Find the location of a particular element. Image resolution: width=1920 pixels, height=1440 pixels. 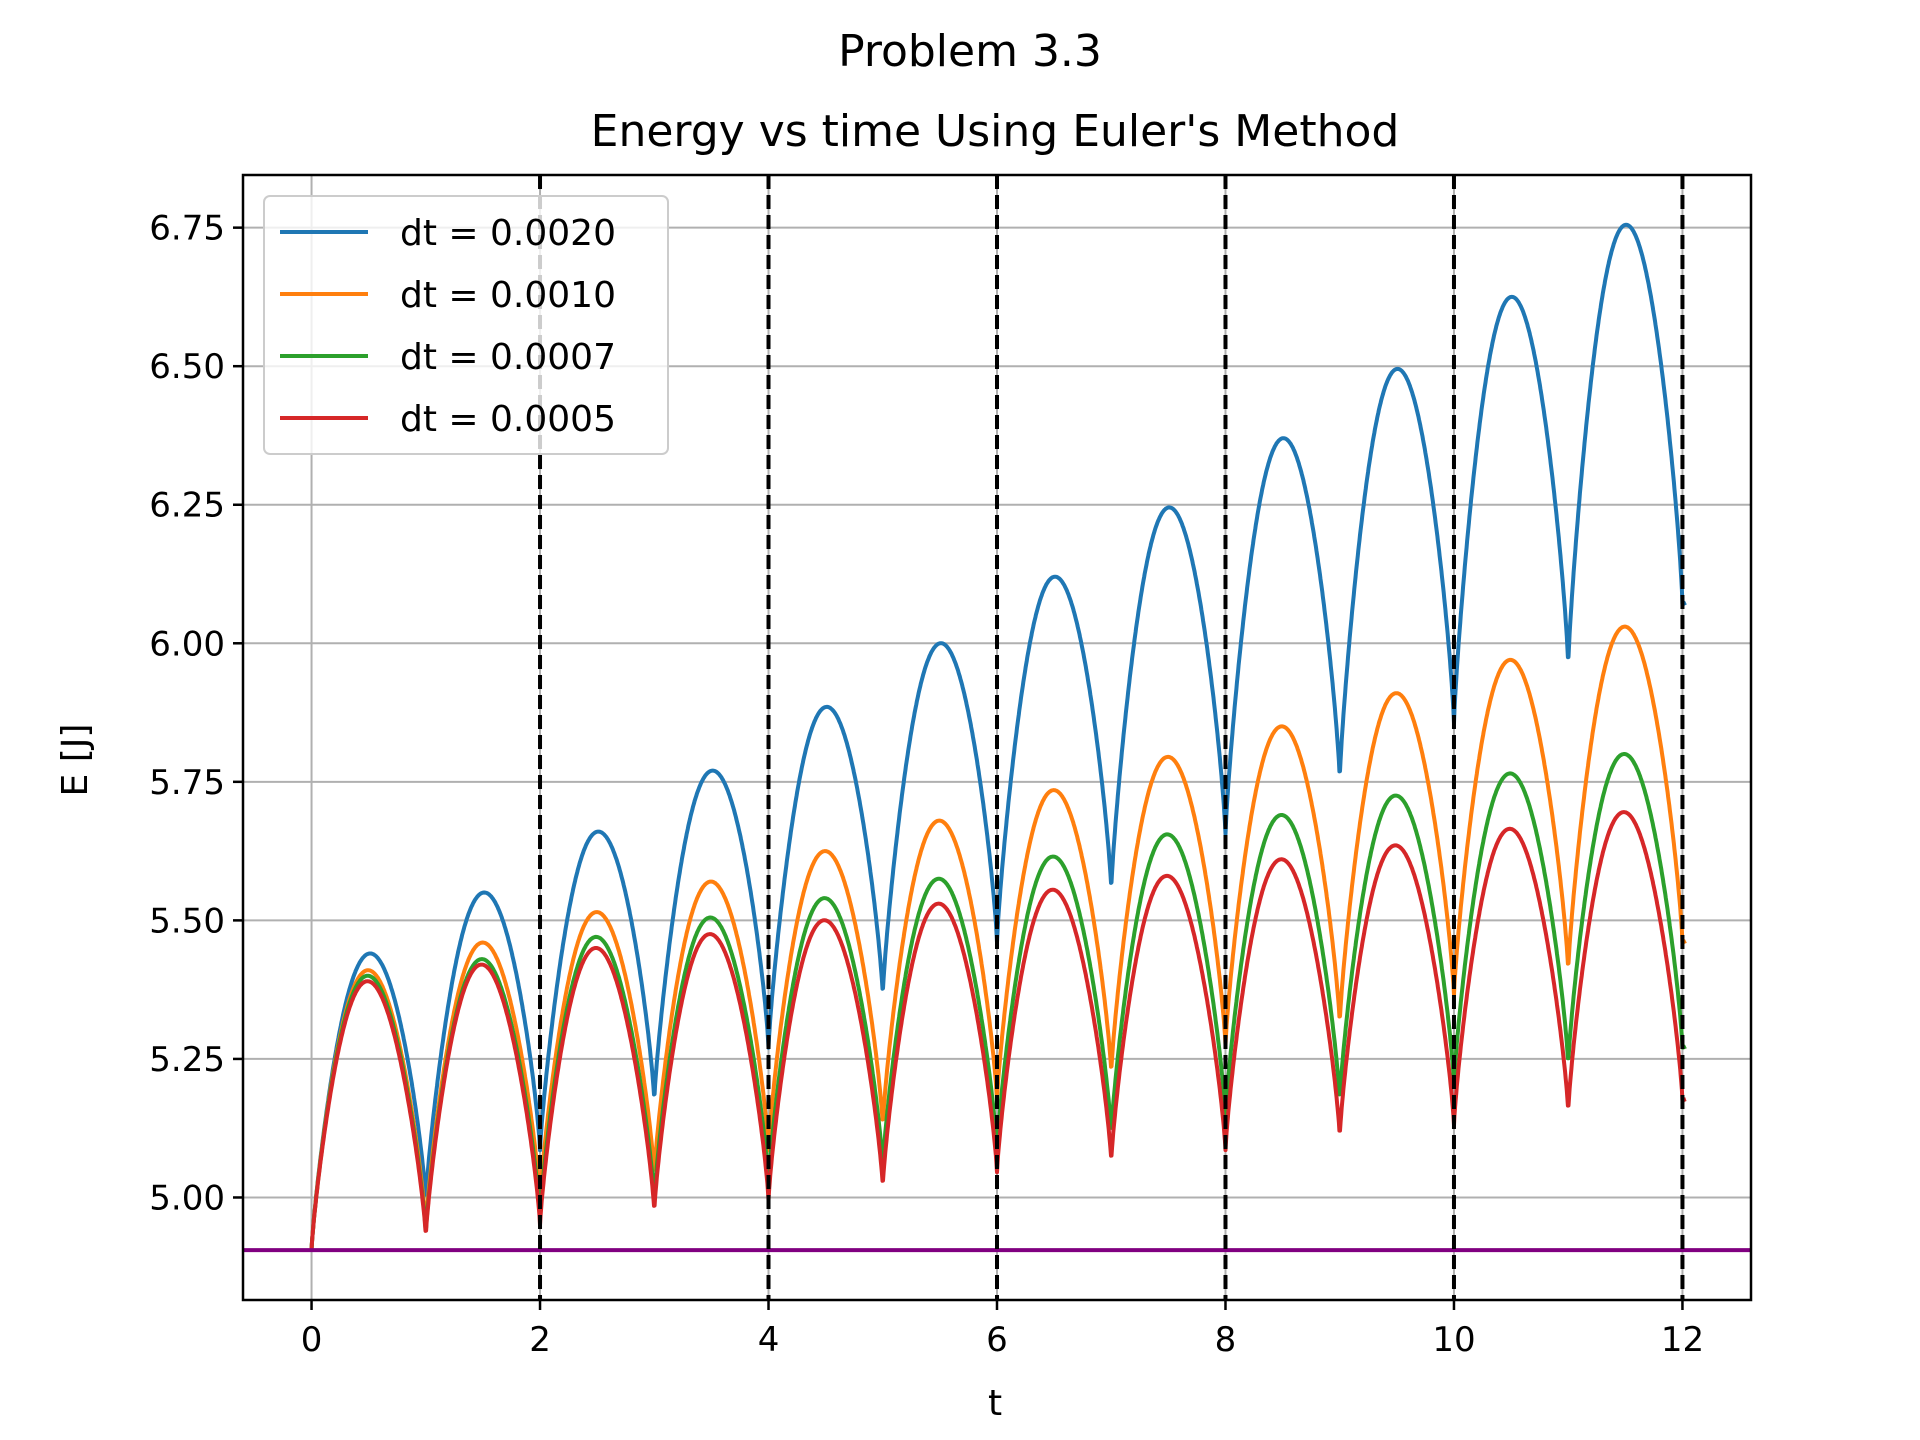

legend-label-0: dt = 0.0020 is located at coordinates (508, 233).